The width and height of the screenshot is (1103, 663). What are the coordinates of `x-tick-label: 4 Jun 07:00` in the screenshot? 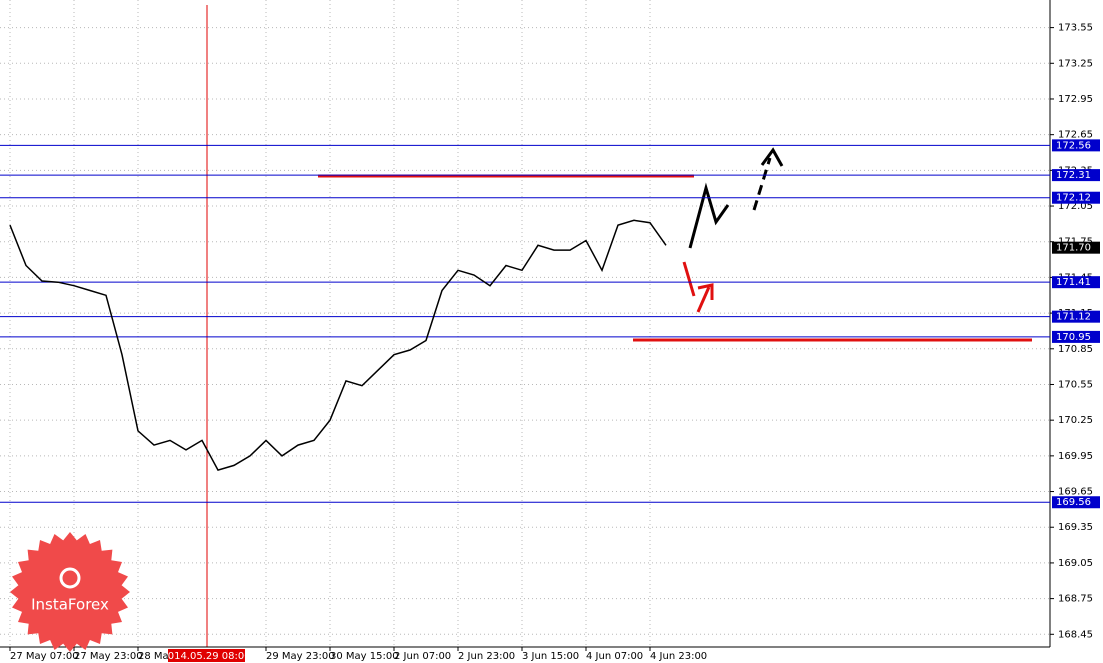 It's located at (614, 656).